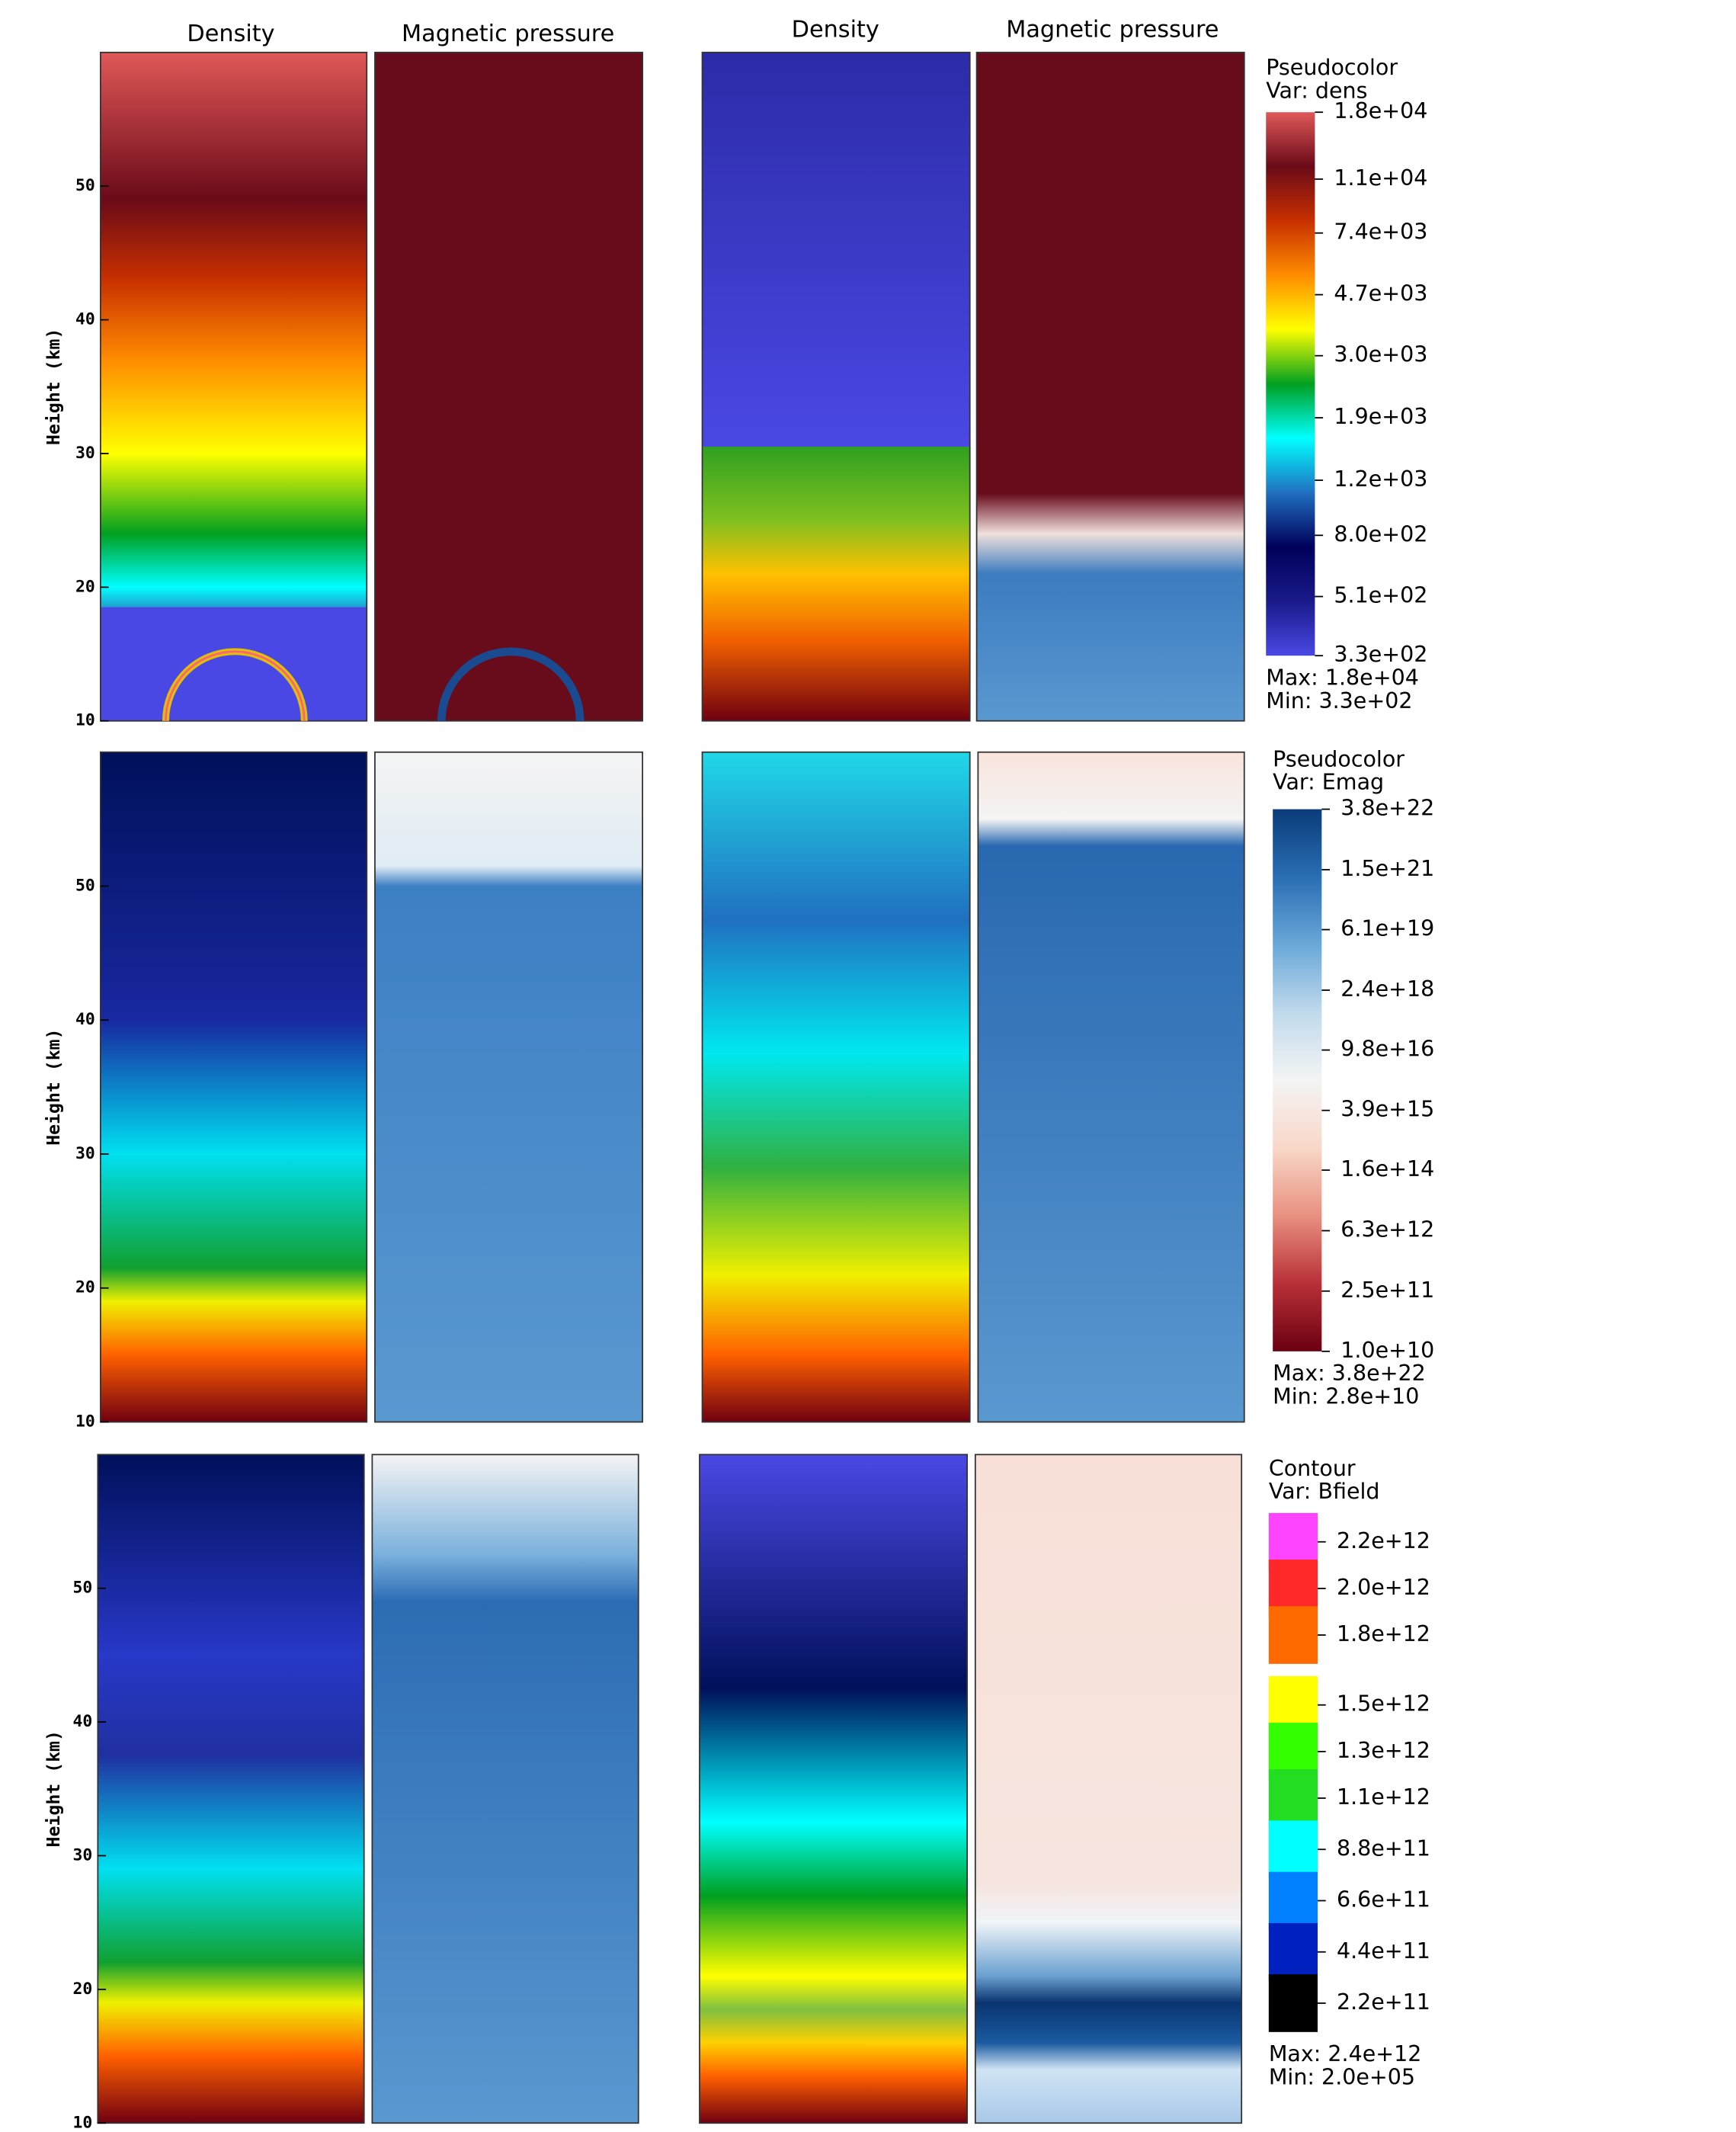 The image size is (1736, 2132). What do you see at coordinates (1387, 1049) in the screenshot?
I see `colorbar-tick-label: 9.8e+16` at bounding box center [1387, 1049].